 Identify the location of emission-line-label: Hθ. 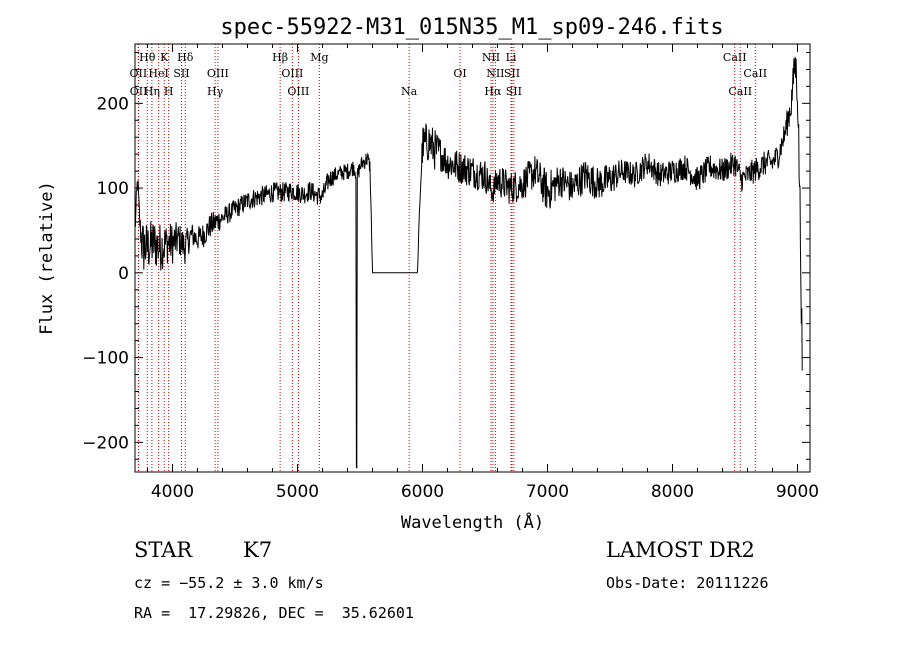
(147, 57).